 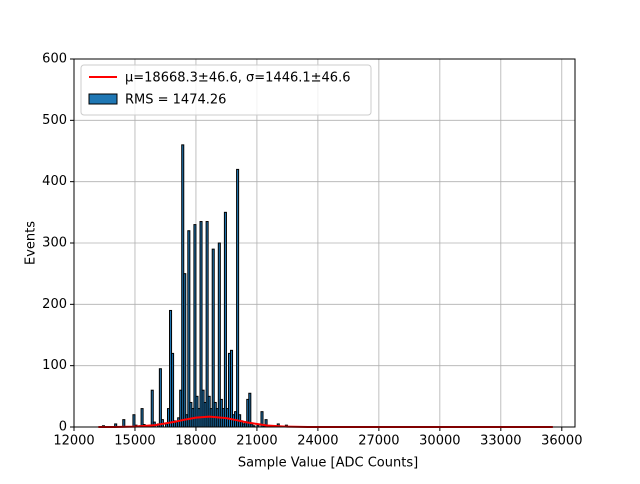 I want to click on x-tick-label: 36000, so click(x=561, y=441).